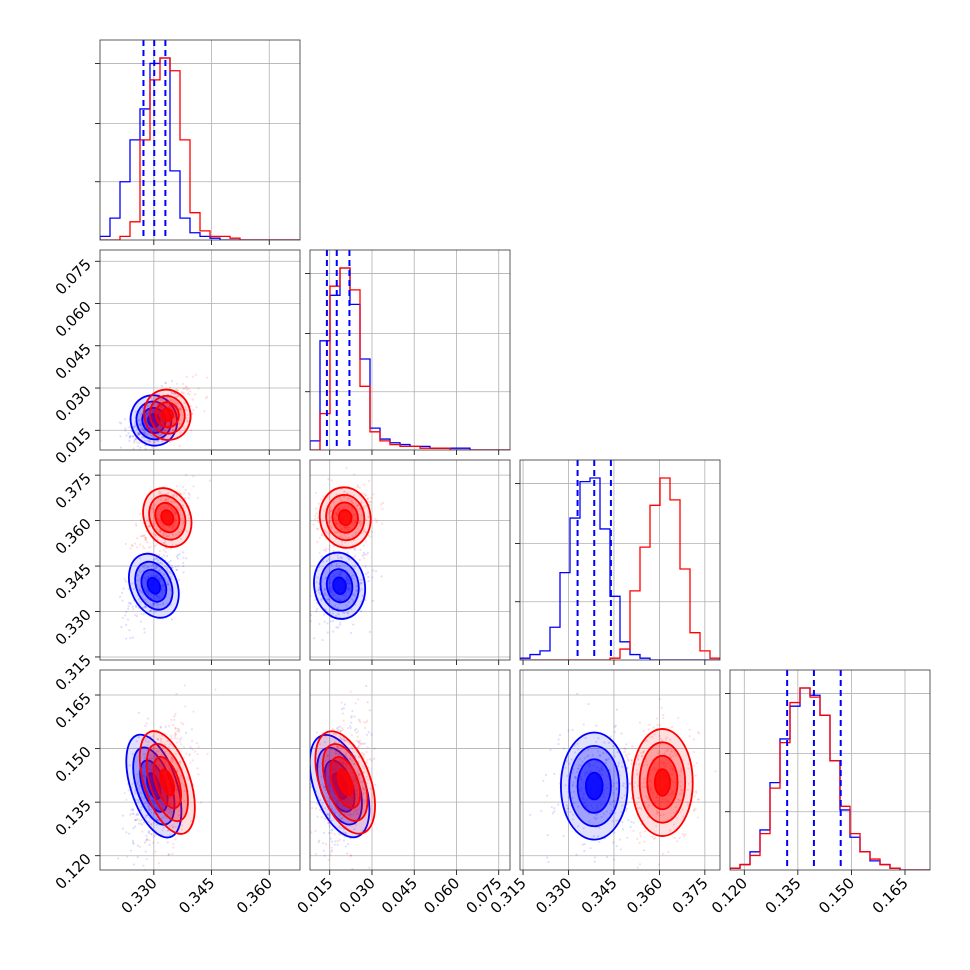  I want to click on panel-p2-p1, so click(405, 562).